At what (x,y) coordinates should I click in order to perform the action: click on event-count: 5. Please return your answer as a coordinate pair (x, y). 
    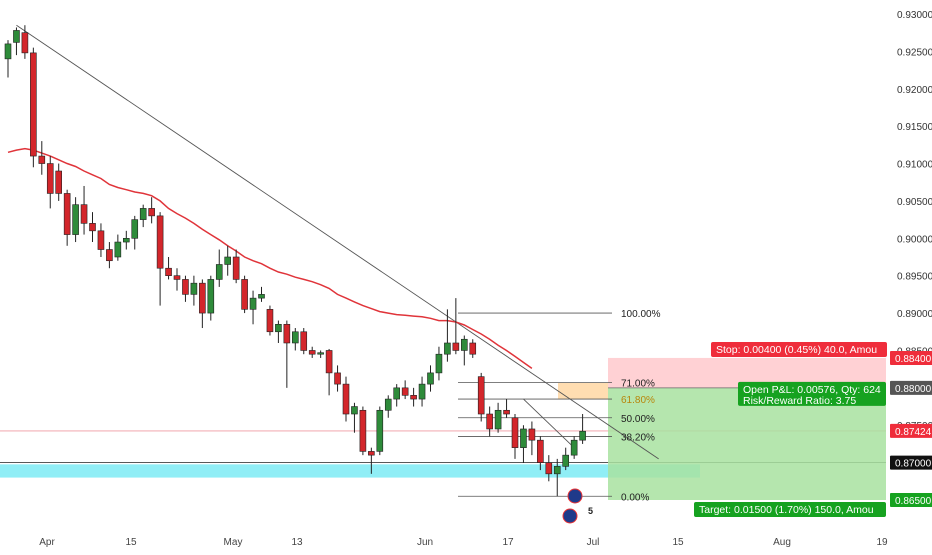
    Looking at the image, I should click on (590, 511).